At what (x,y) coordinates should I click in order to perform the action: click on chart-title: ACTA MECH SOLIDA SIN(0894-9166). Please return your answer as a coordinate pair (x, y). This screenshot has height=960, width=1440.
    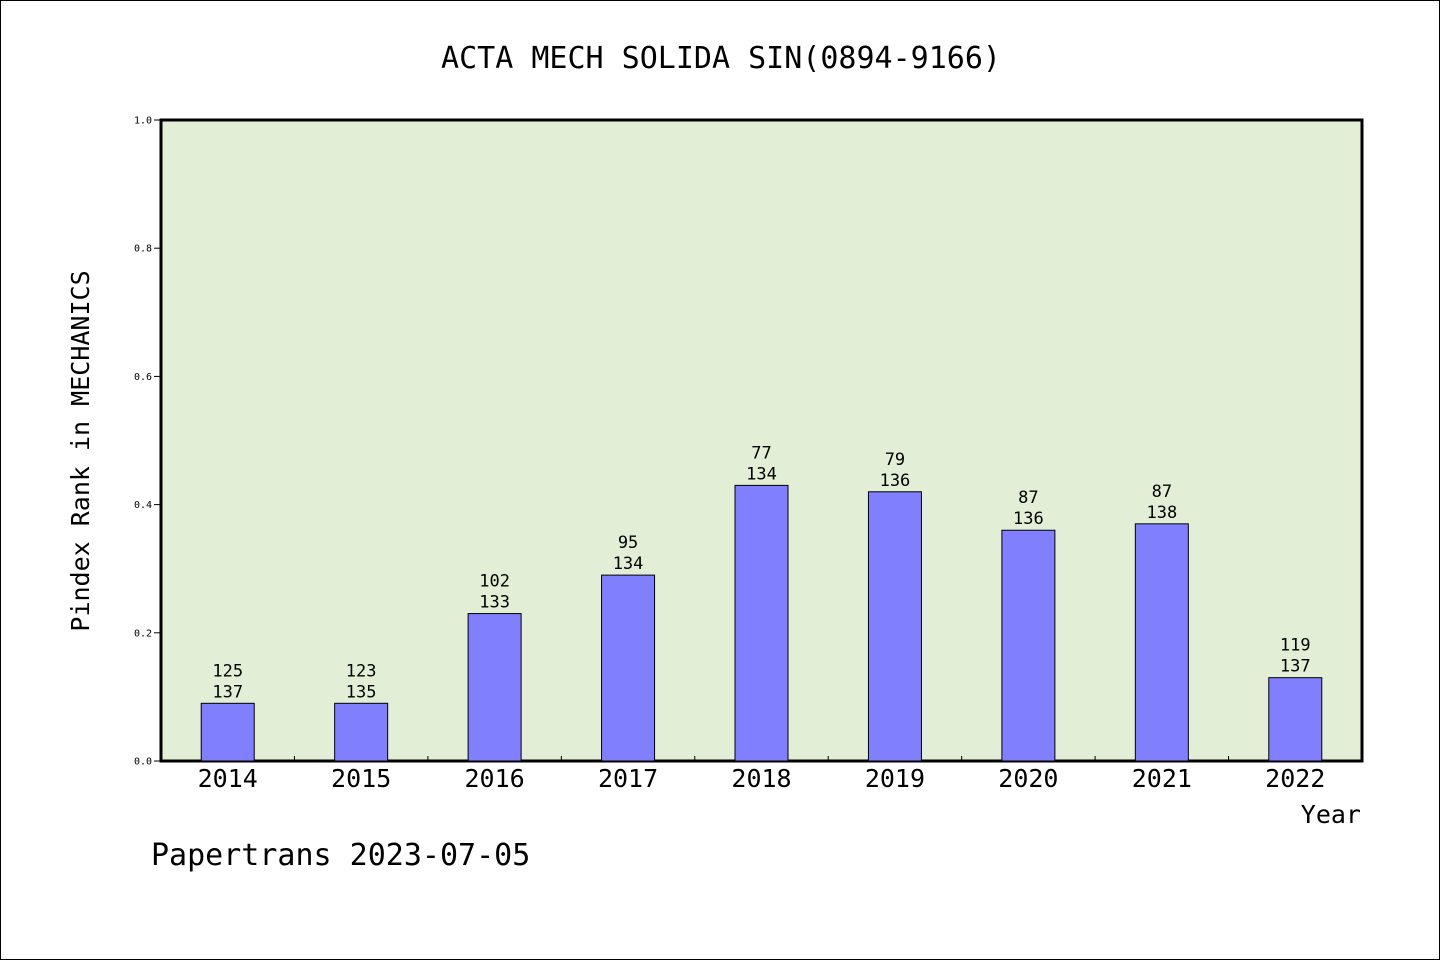
    Looking at the image, I should click on (721, 58).